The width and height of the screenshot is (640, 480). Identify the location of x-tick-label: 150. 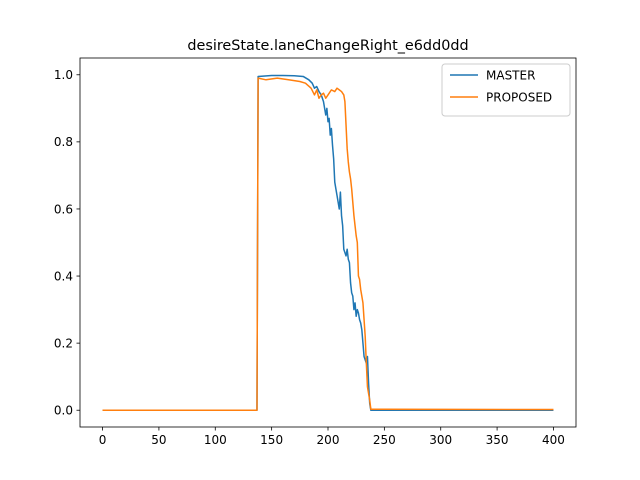
(271, 440).